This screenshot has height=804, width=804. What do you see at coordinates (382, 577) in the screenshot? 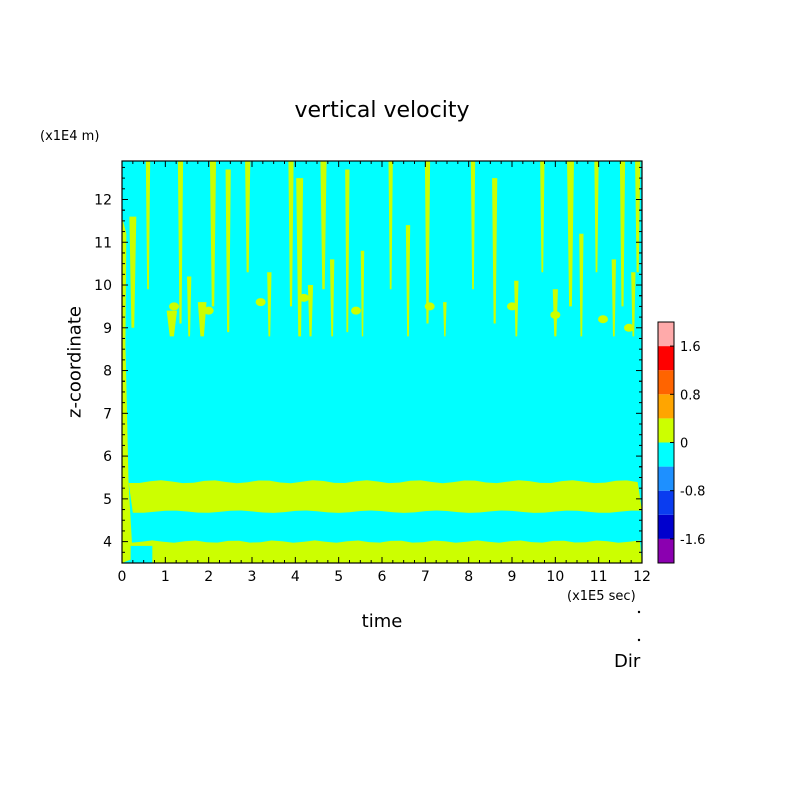
I see `x-tick-label: 6` at bounding box center [382, 577].